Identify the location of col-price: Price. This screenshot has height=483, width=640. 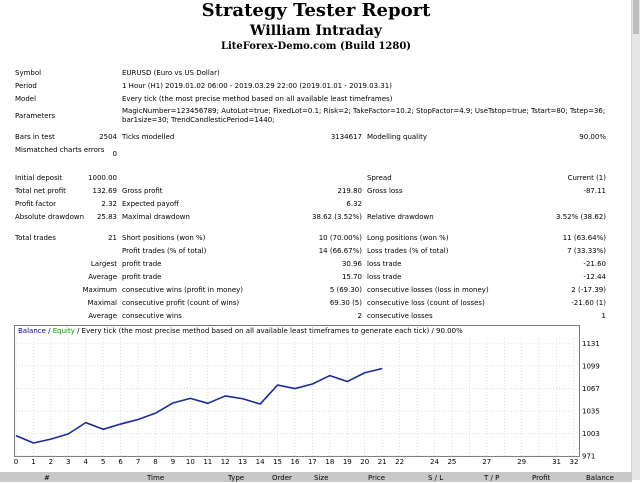
(377, 478).